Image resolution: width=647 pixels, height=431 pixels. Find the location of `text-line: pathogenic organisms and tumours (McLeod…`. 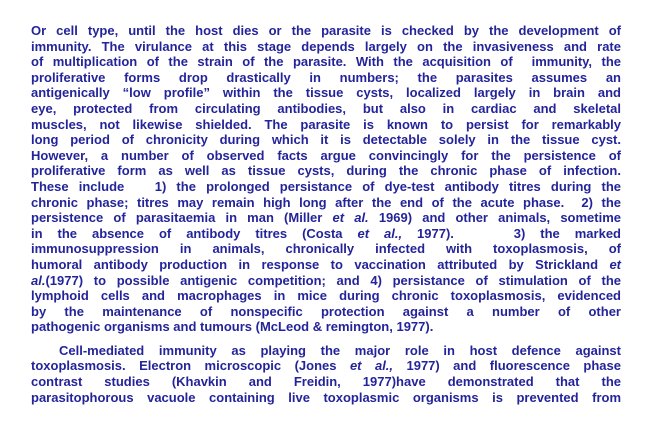

text-line: pathogenic organisms and tumours (McLeod… is located at coordinates (232, 327).